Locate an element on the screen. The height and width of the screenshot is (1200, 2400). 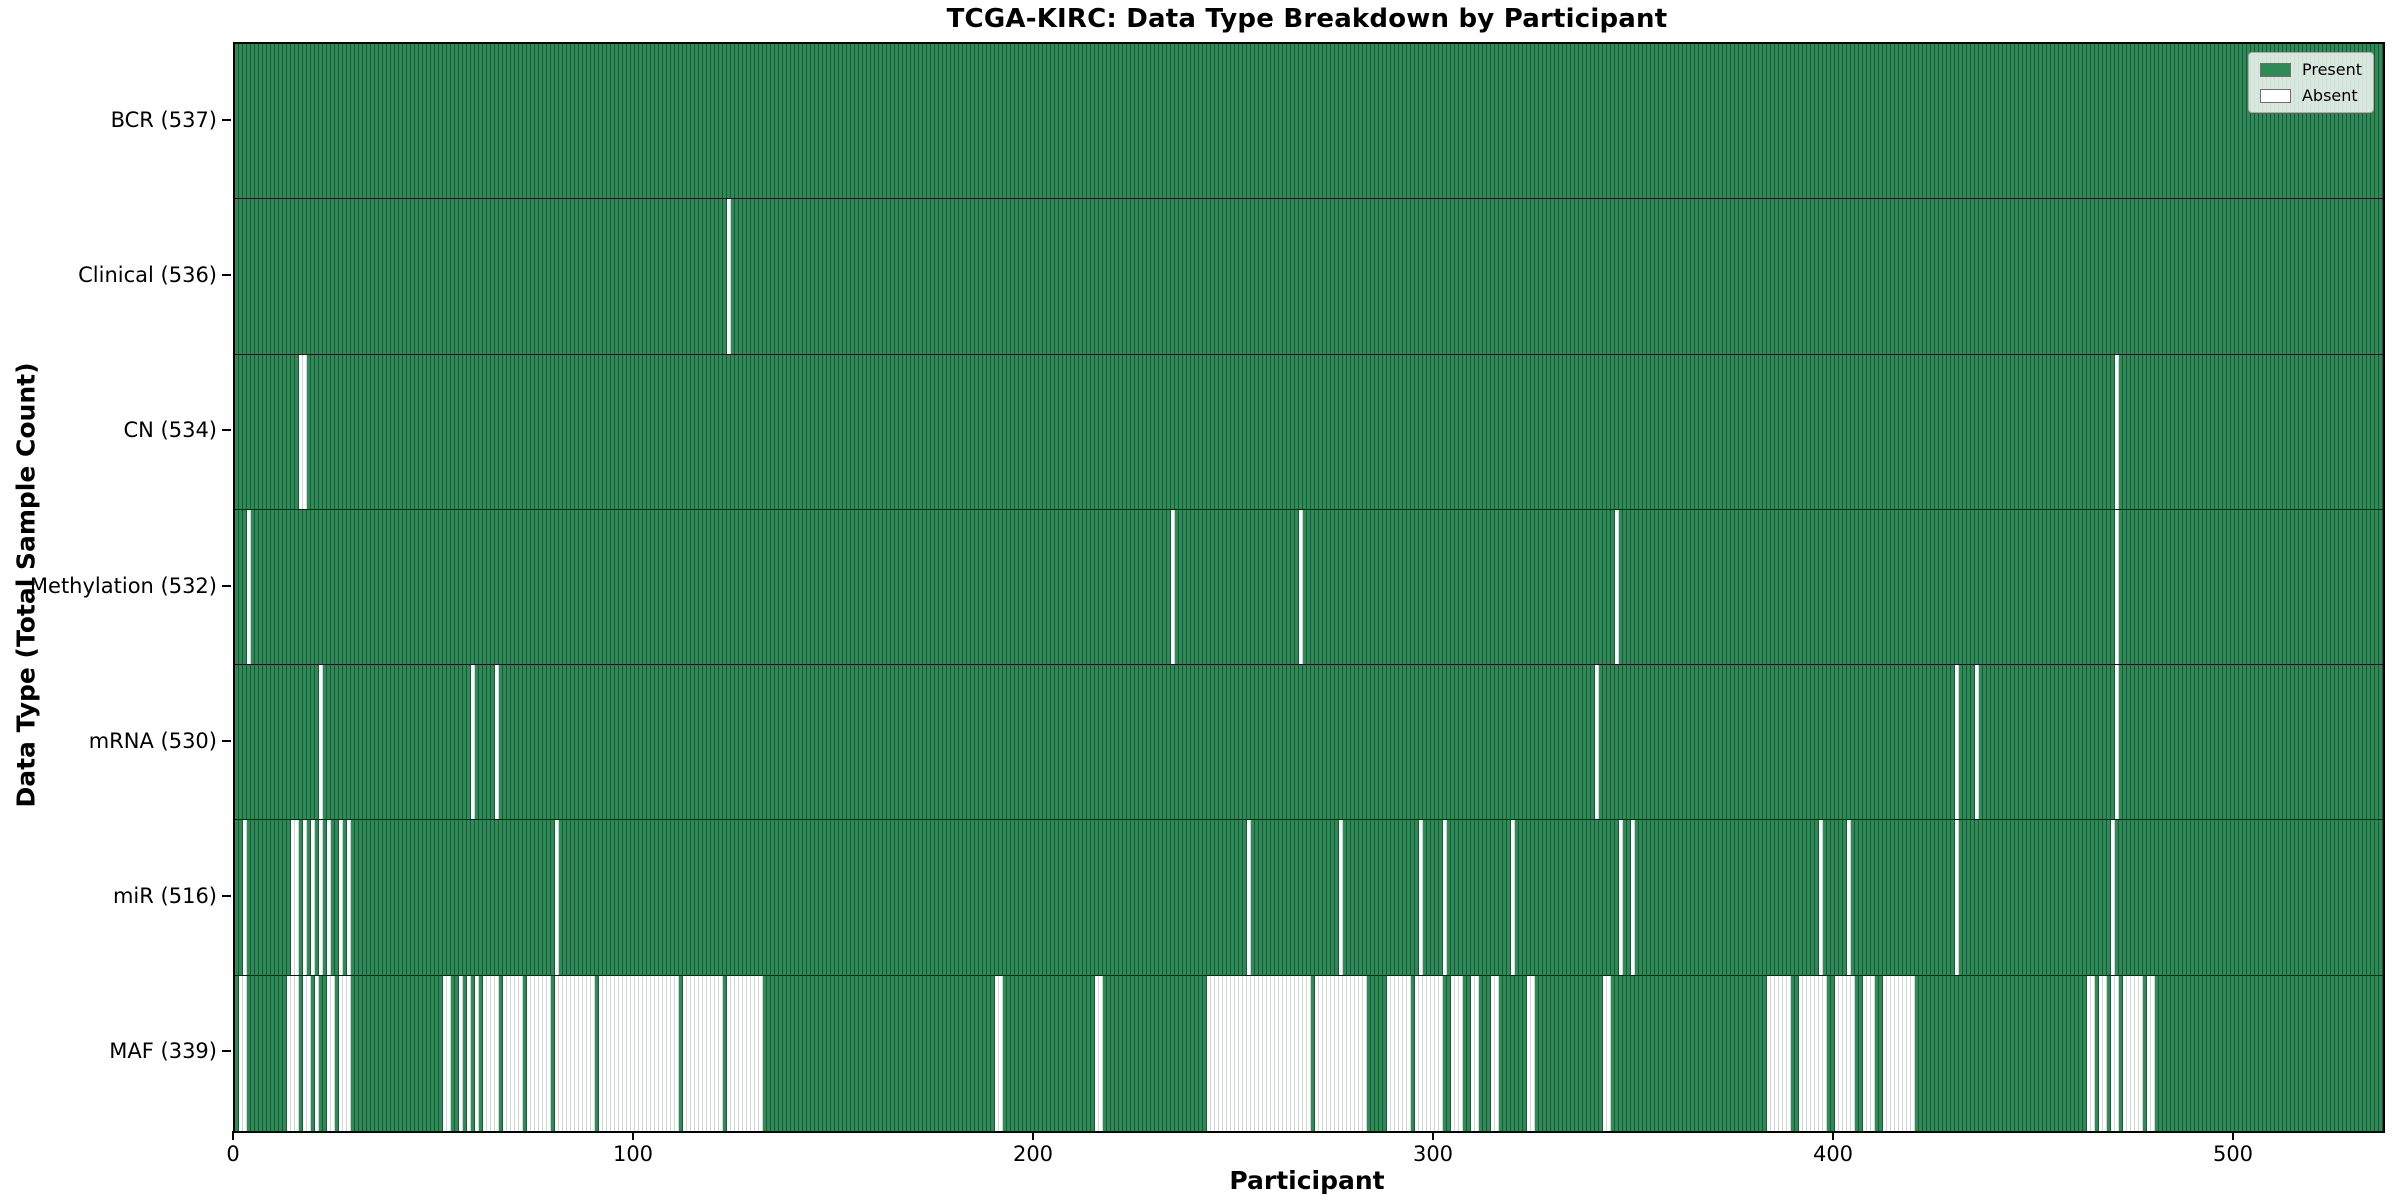
legend-absent-label: Absent is located at coordinates (2329, 95).